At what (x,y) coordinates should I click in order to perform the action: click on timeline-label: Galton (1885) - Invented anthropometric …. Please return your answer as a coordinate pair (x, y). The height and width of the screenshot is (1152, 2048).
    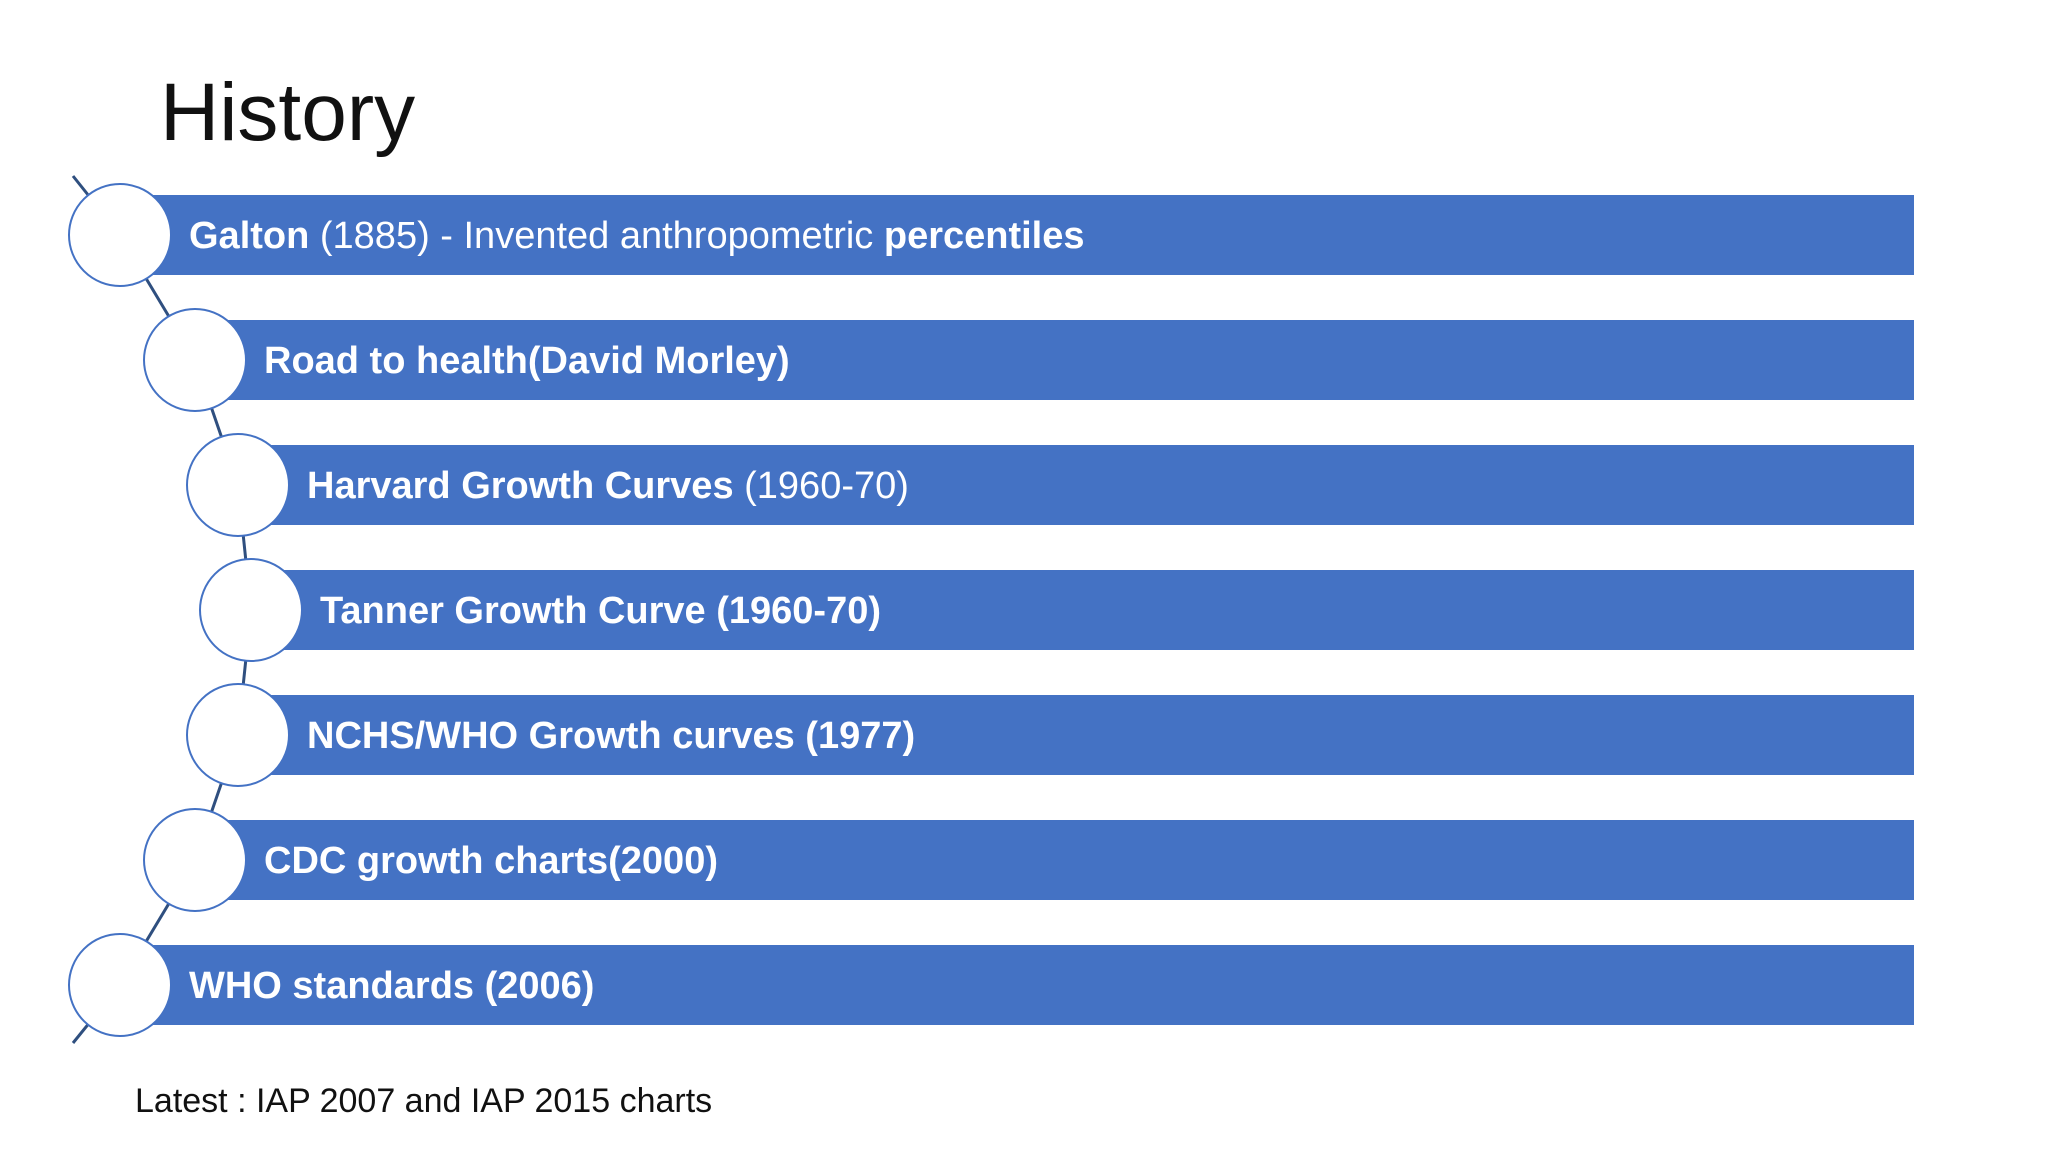
    Looking at the image, I should click on (637, 236).